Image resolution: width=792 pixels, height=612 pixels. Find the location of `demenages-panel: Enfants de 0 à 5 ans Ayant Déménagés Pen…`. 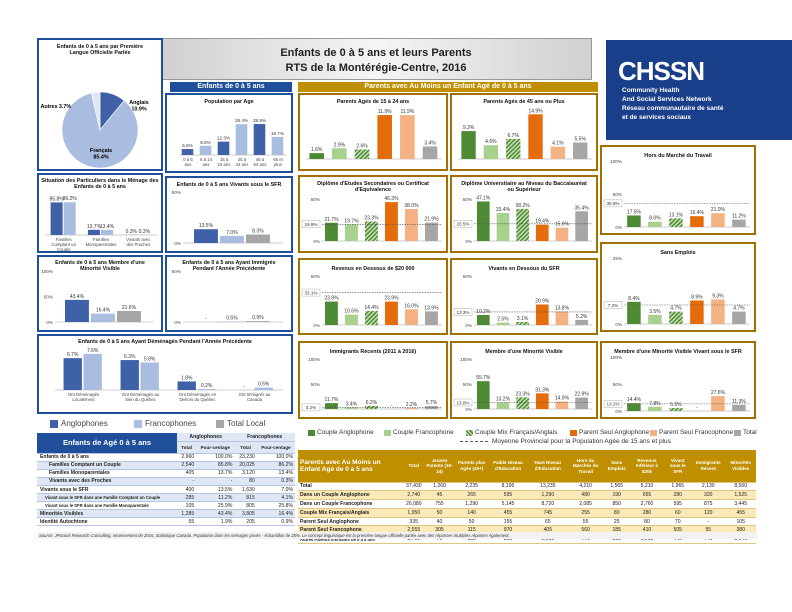

demenages-panel: Enfants de 0 à 5 ans Ayant Déménagés Pen… is located at coordinates (165, 374).